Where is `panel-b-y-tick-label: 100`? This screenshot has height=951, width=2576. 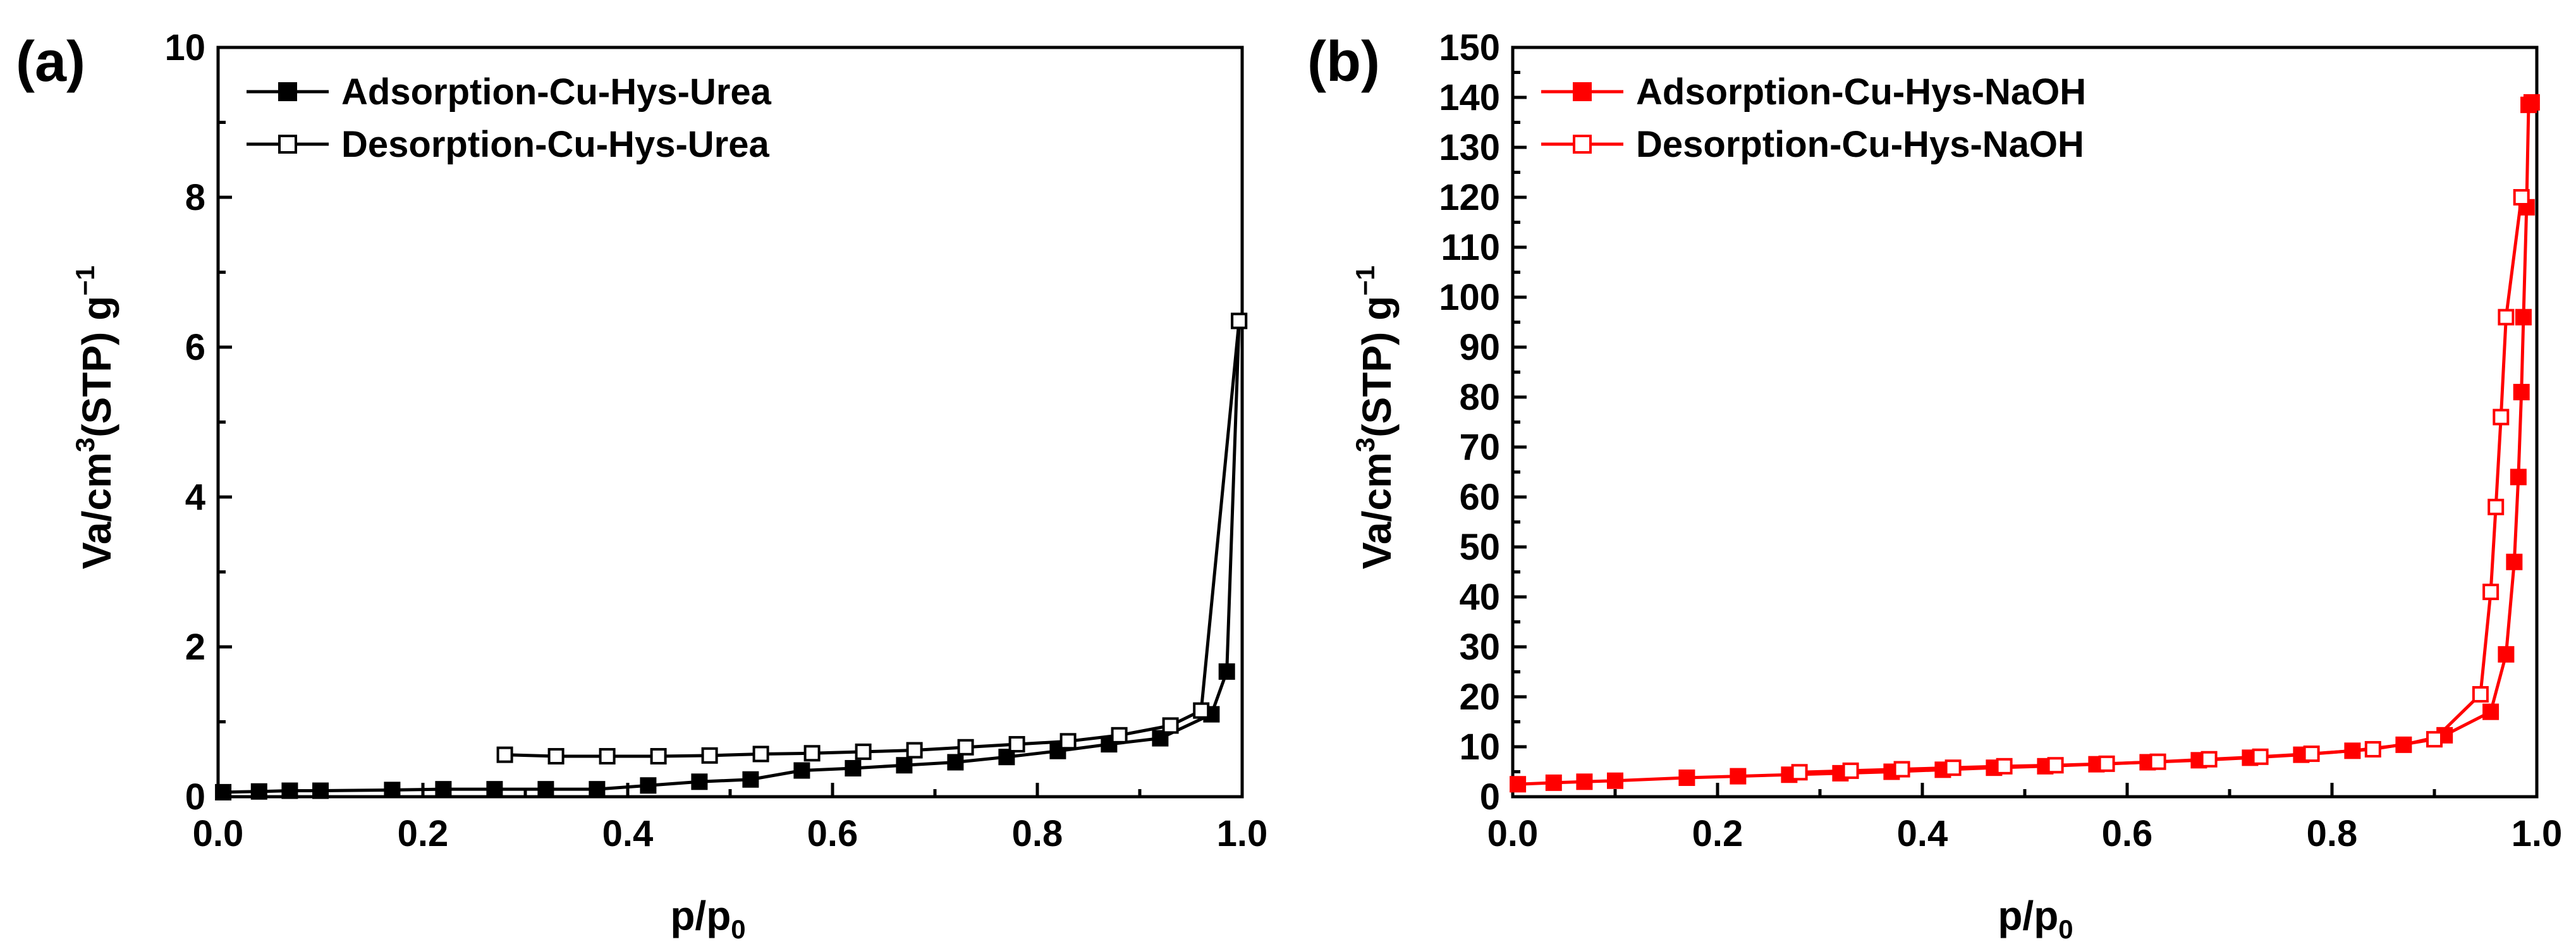
panel-b-y-tick-label: 100 is located at coordinates (1469, 297).